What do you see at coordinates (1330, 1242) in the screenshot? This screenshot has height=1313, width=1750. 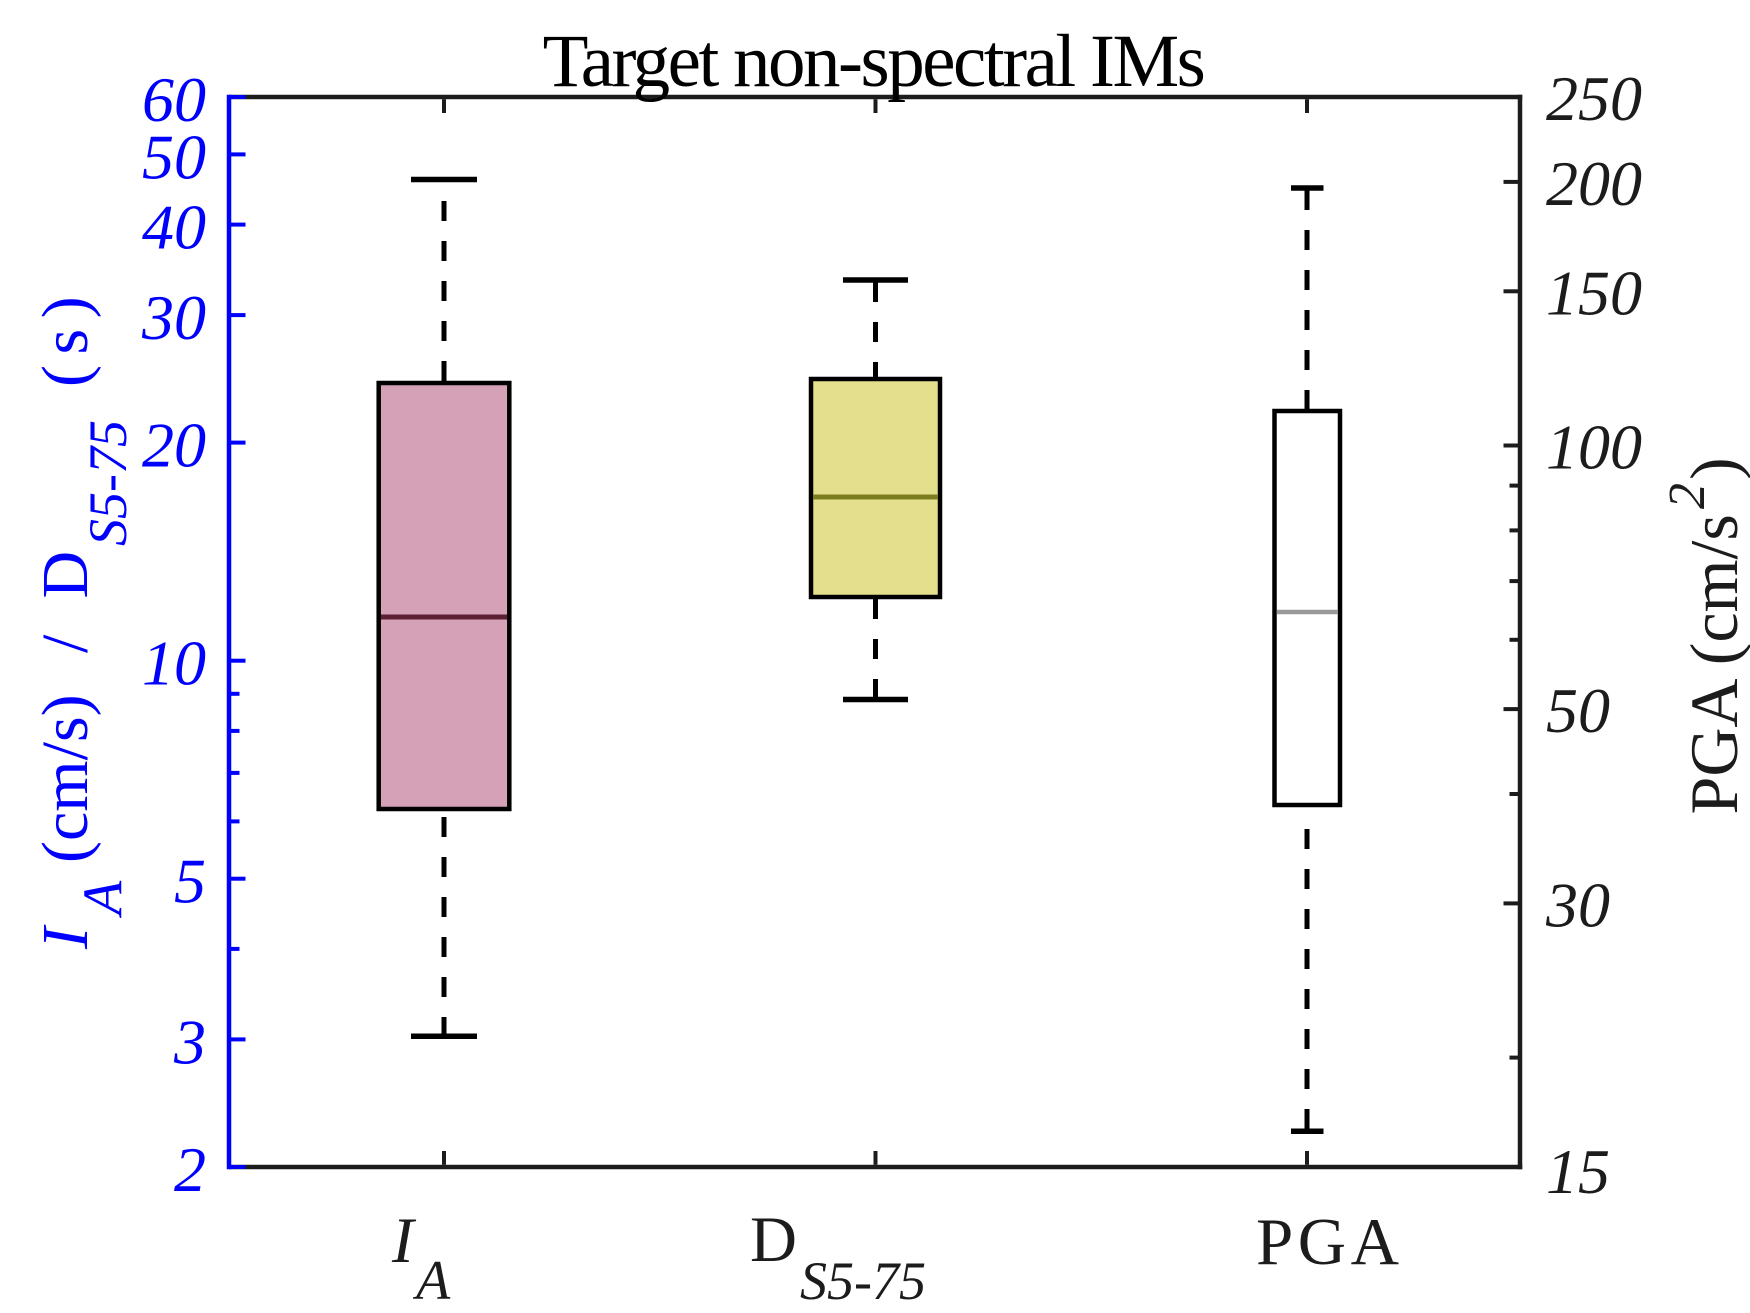 I see `svg-text: PGA` at bounding box center [1330, 1242].